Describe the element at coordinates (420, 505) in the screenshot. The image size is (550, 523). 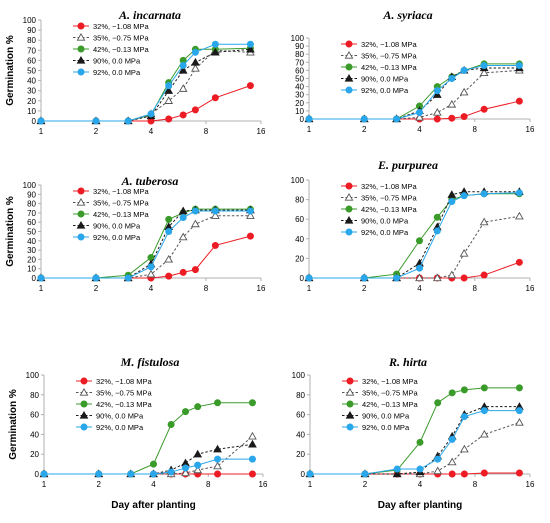
I see `x-axis-label: Day after planting` at that location.